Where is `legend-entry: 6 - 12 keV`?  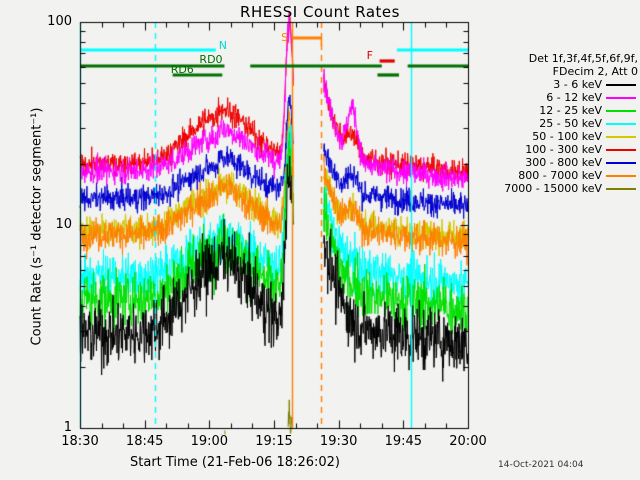 legend-entry: 6 - 12 keV is located at coordinates (555, 97).